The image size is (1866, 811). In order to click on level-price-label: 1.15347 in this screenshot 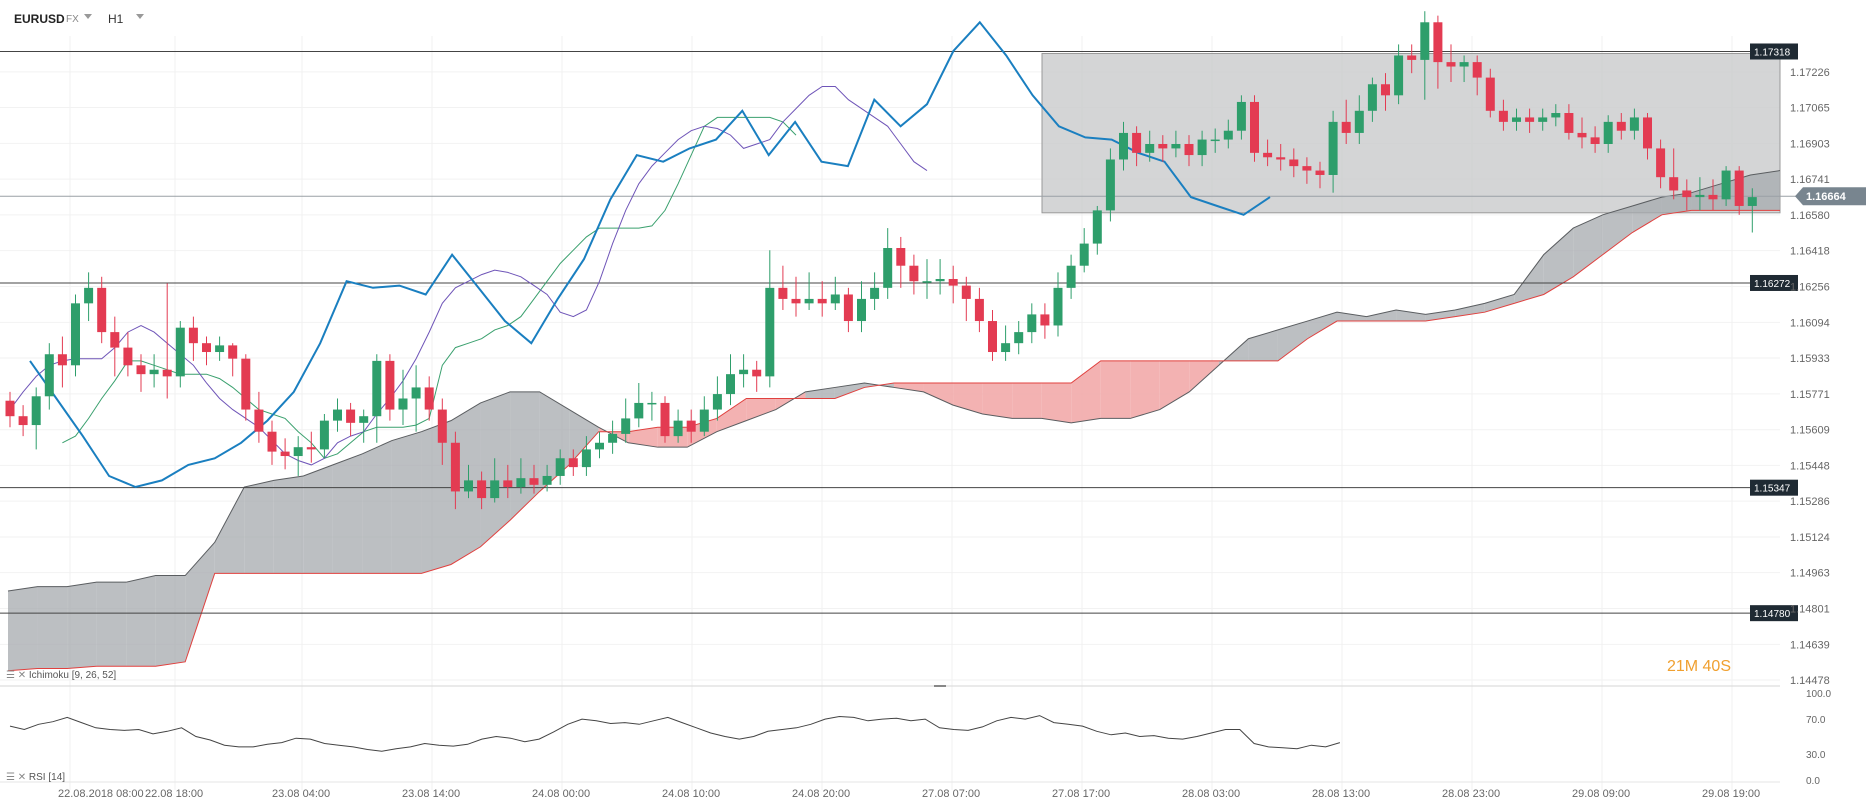, I will do `click(1772, 489)`.